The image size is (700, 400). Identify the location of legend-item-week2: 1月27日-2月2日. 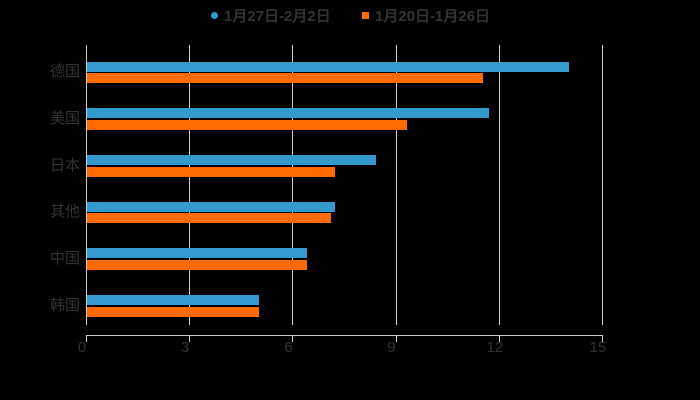
(271, 15).